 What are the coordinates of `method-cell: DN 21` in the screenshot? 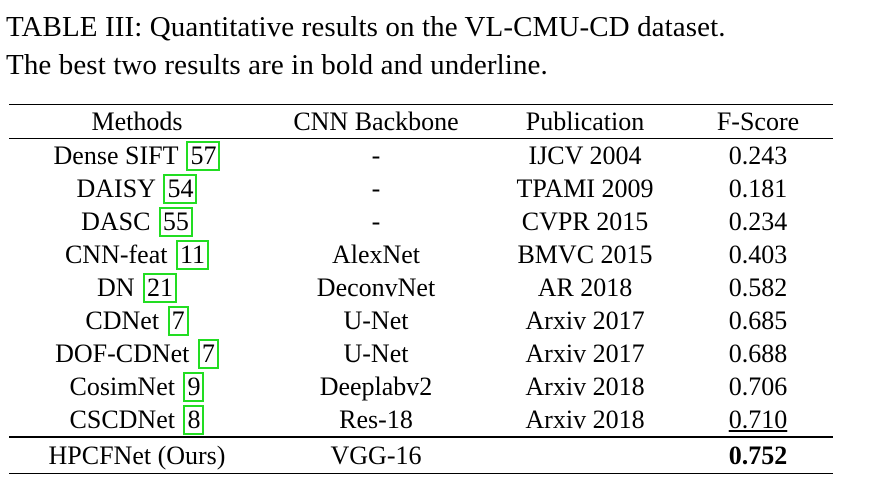 It's located at (137, 287).